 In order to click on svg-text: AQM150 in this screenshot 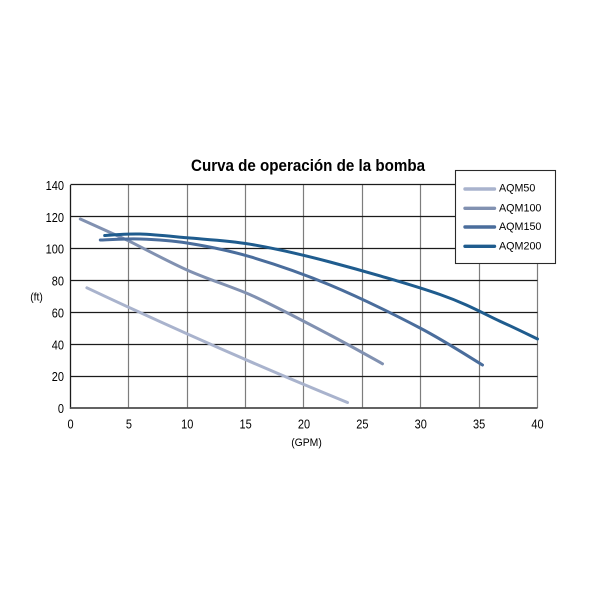, I will do `click(520, 227)`.